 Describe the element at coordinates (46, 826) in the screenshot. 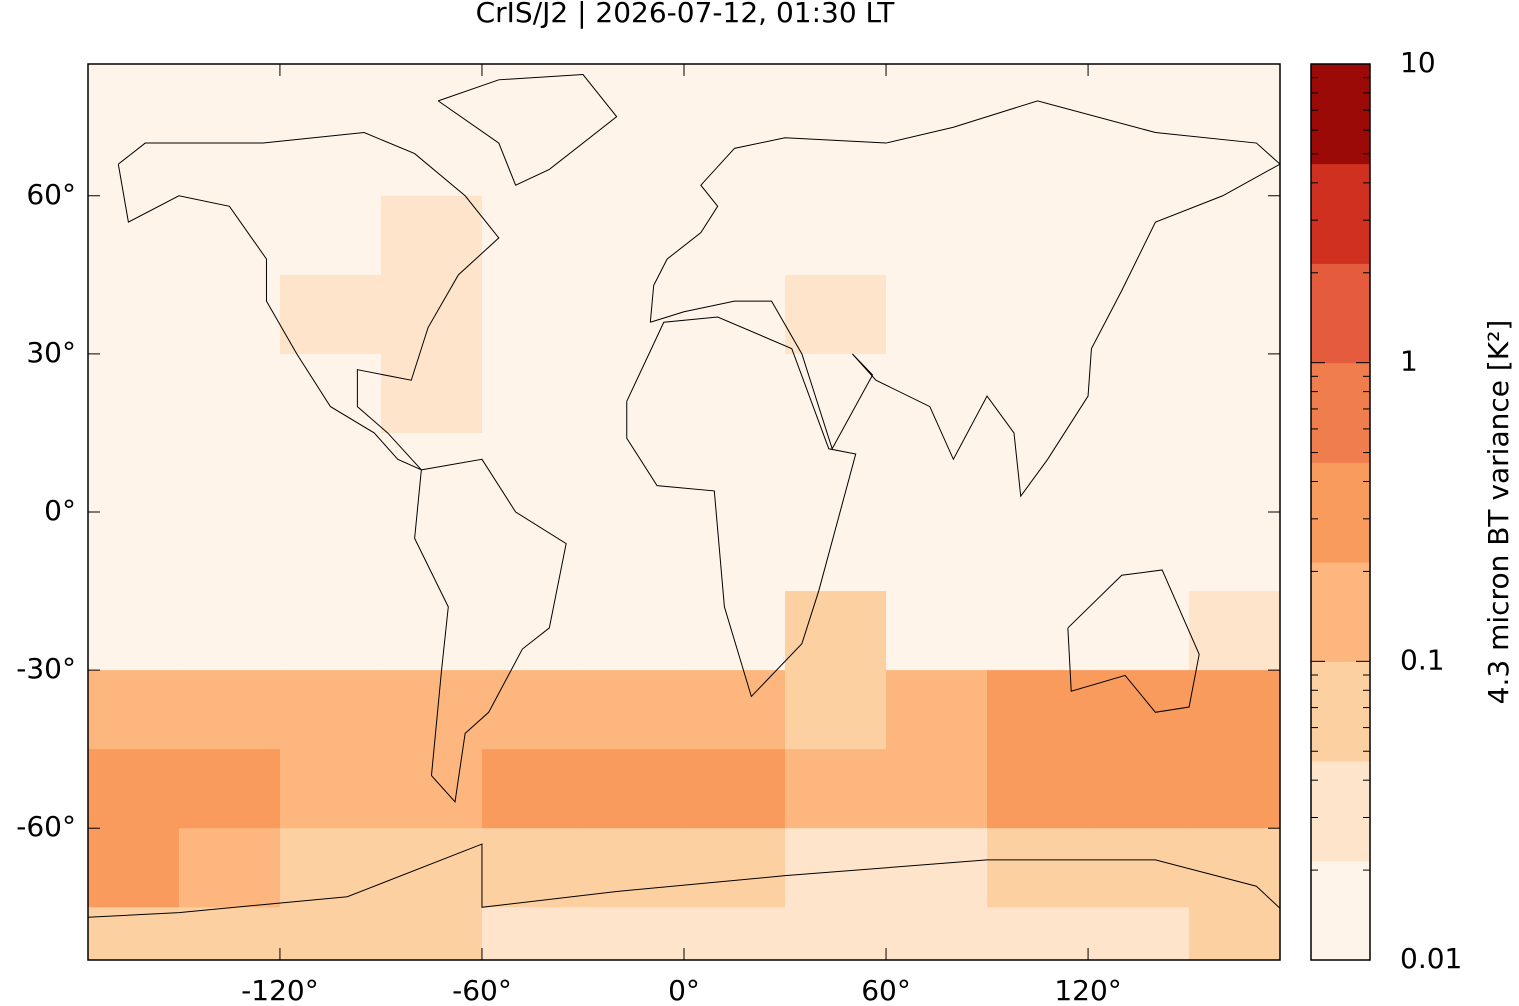

I see `y-tick-label: -60°` at that location.